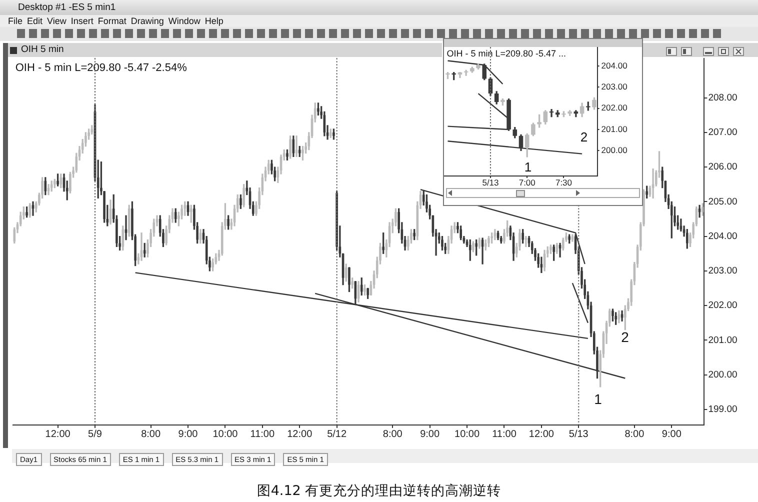 The image size is (758, 502). What do you see at coordinates (723, 132) in the screenshot?
I see `y-tick-label: 207.00` at bounding box center [723, 132].